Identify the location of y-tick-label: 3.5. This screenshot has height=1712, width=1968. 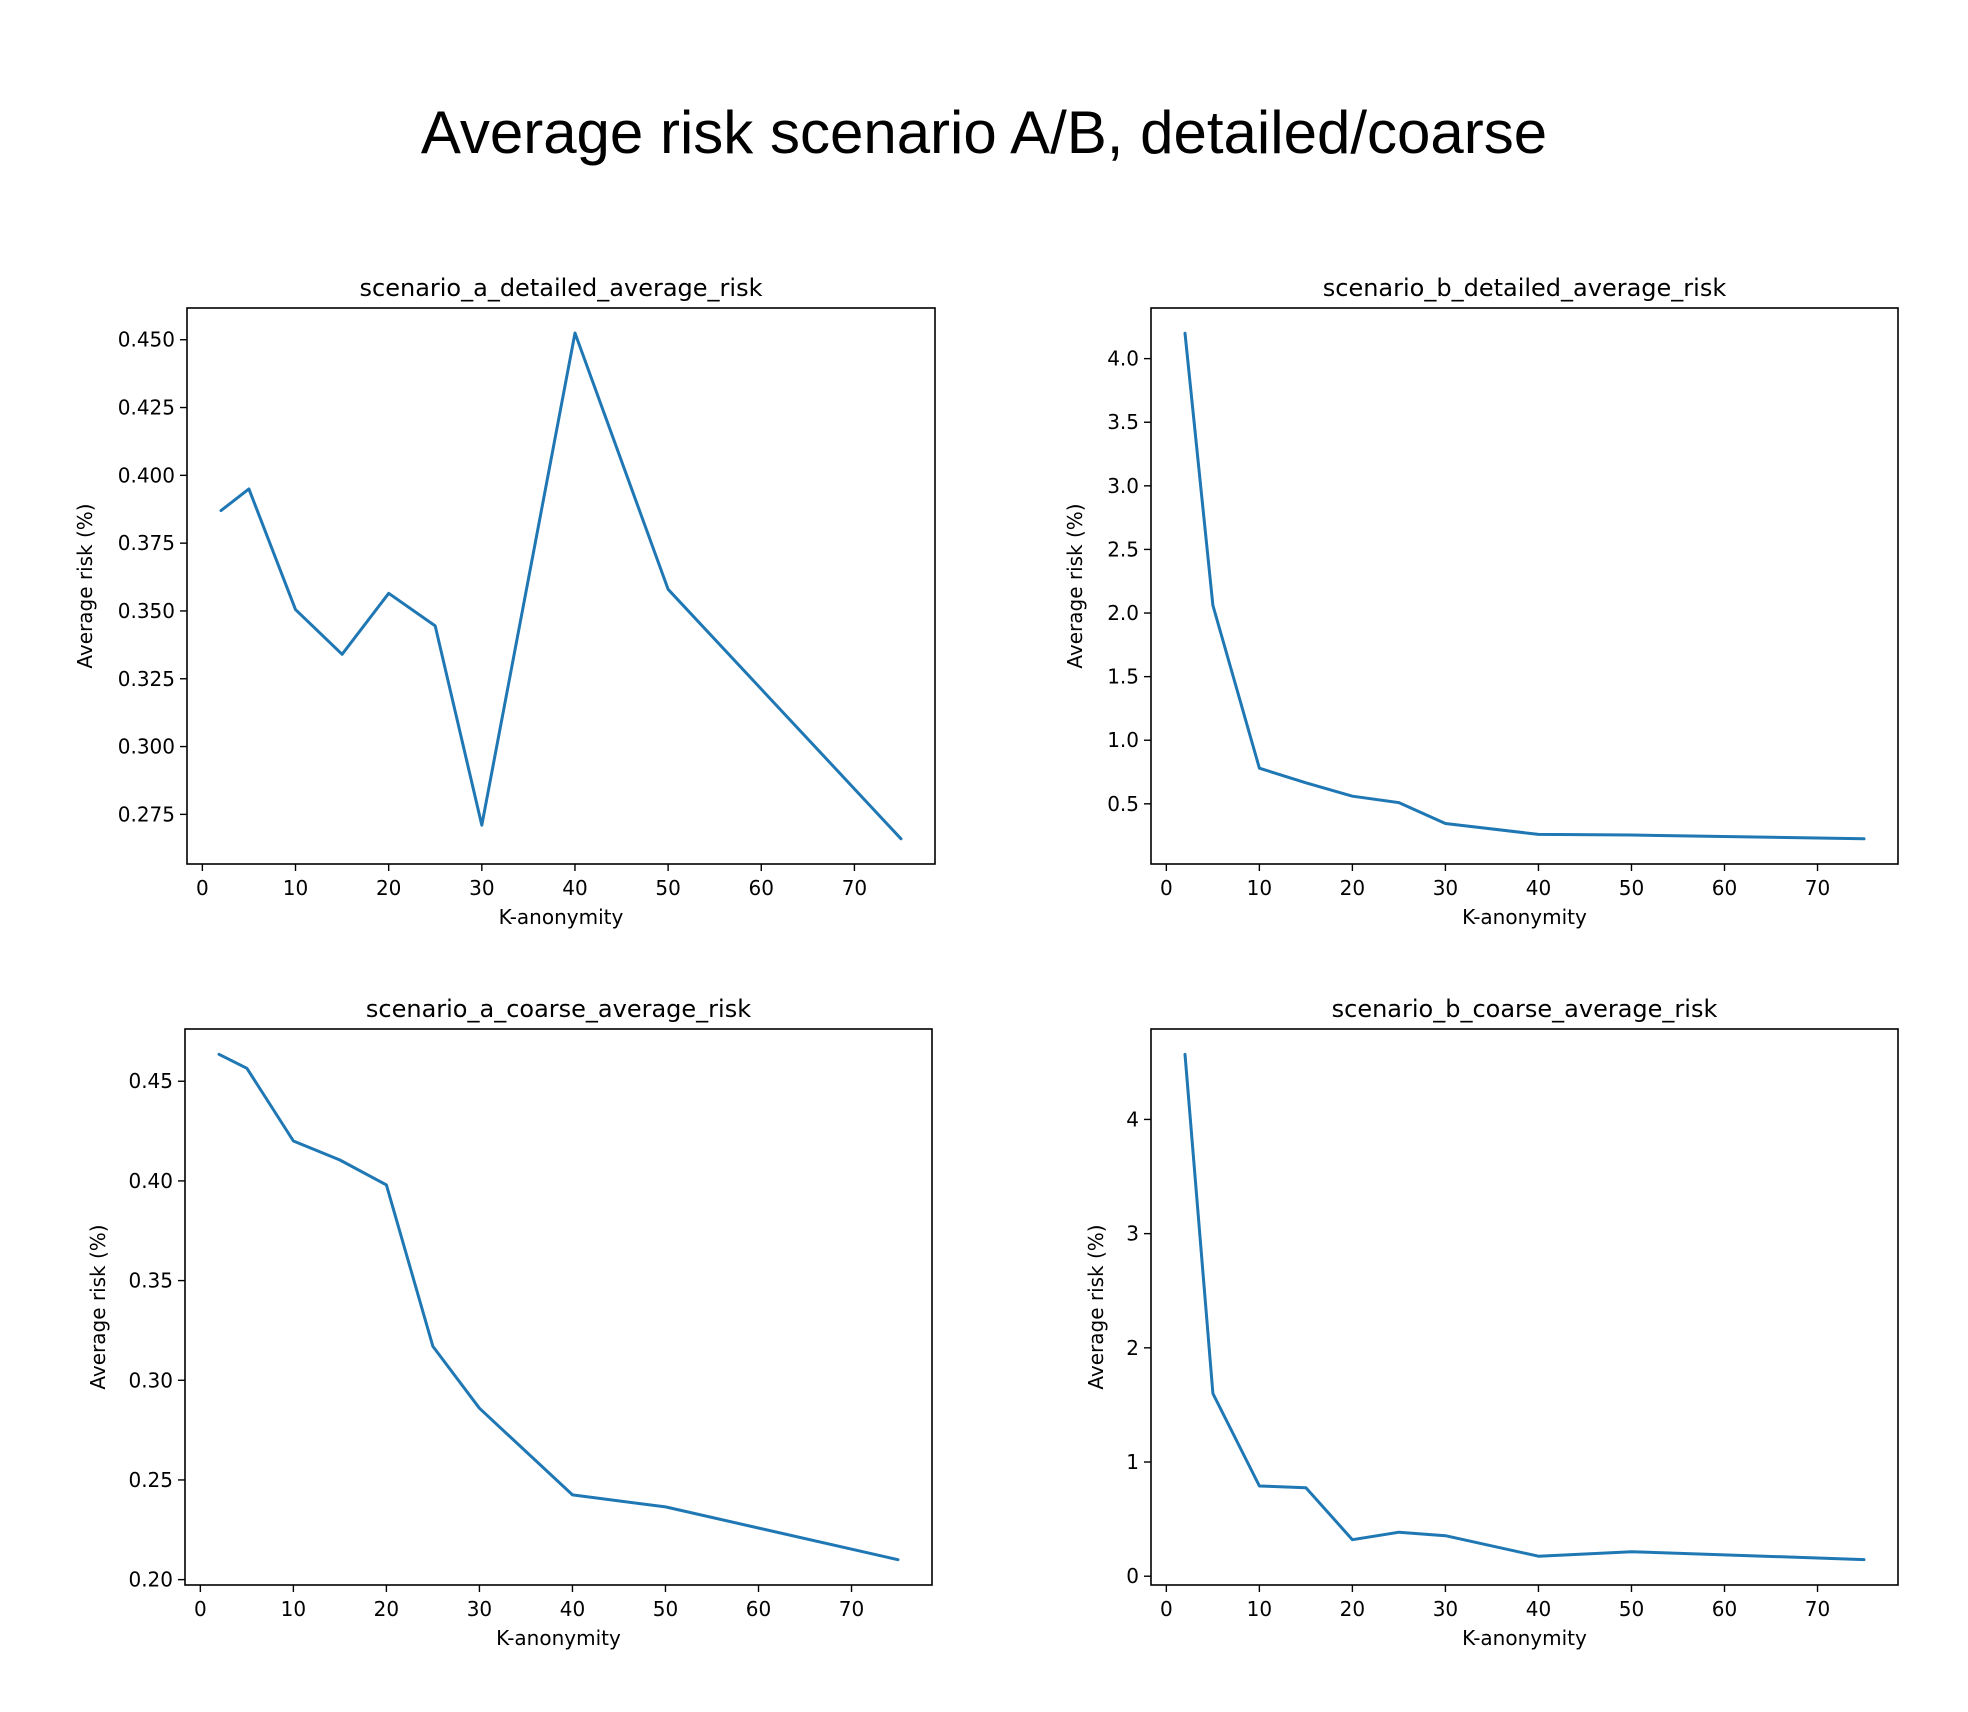
(1123, 422).